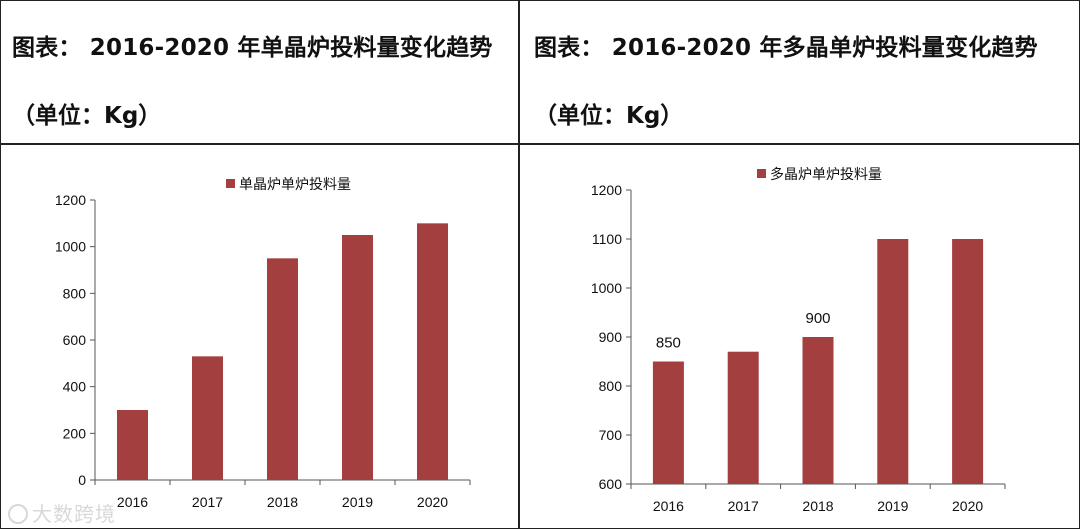 The width and height of the screenshot is (1080, 530). I want to click on mono-y-tick-label: 1200, so click(70, 200).